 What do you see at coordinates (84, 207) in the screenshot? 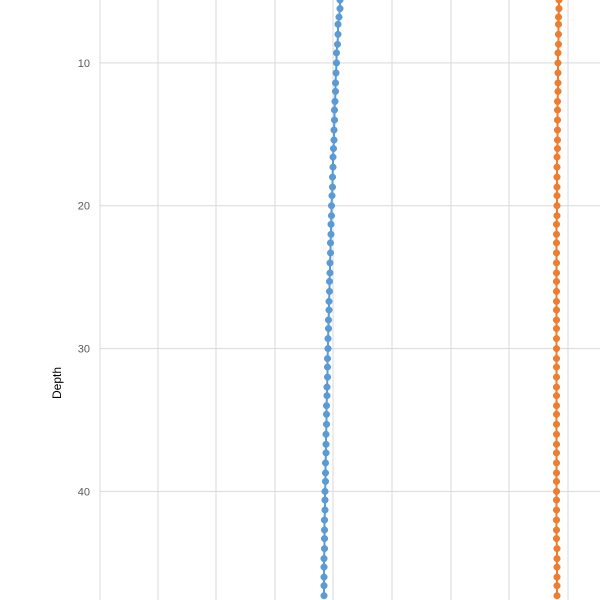
I see `y-tick-label: 20` at bounding box center [84, 207].